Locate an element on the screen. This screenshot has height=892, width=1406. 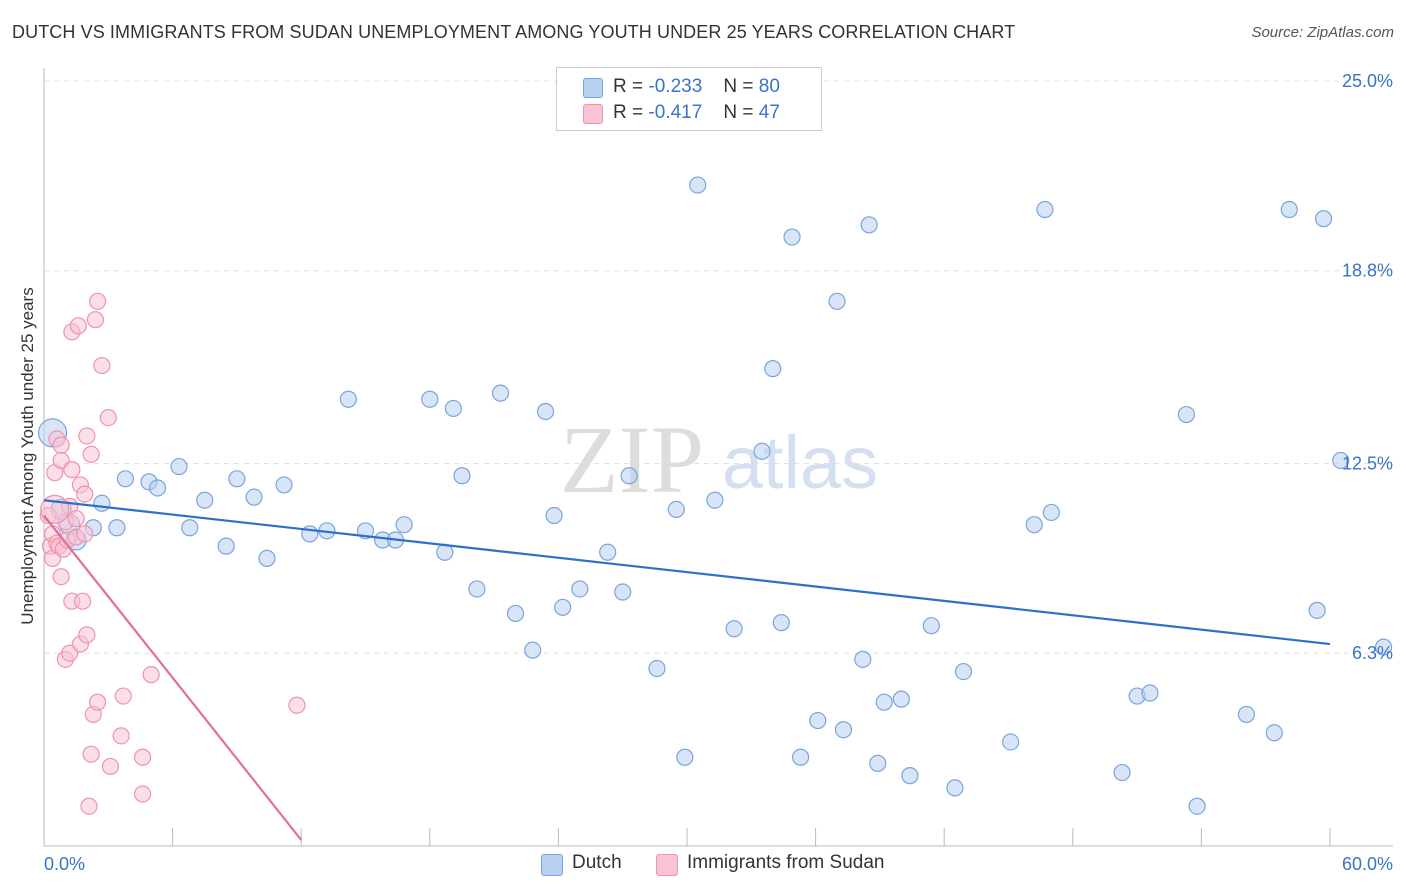
y-tick-label: 25.0% is located at coordinates (1367, 81).